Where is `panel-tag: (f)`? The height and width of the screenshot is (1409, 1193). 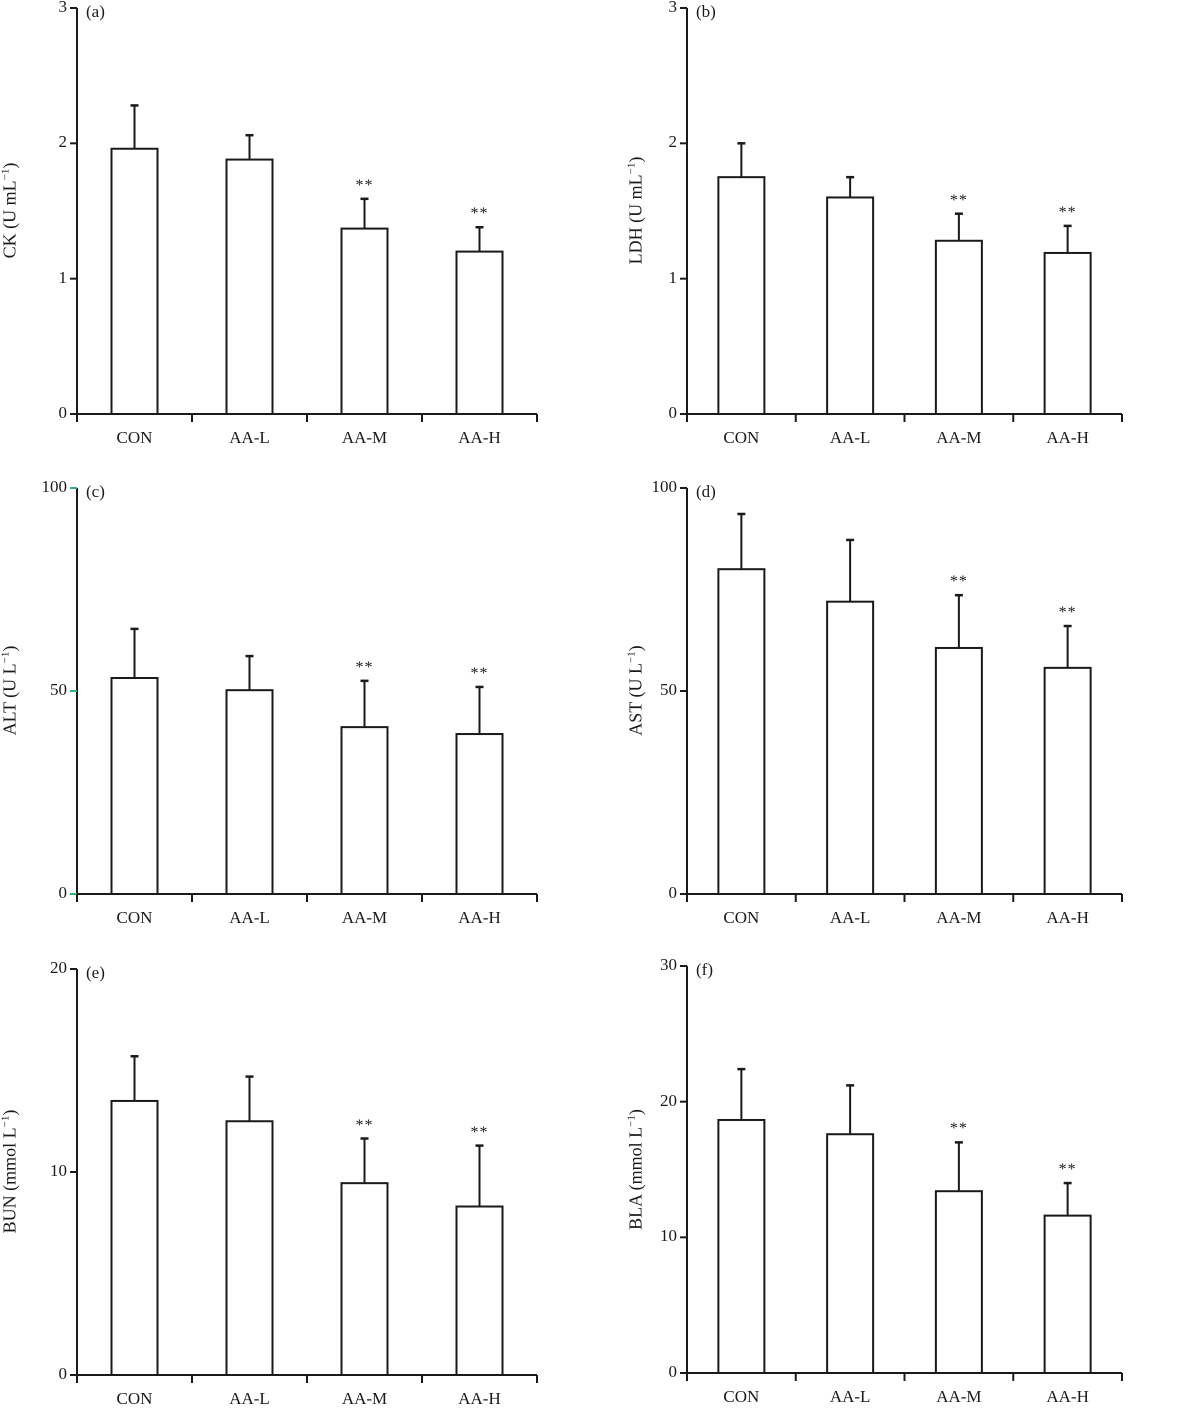
panel-tag: (f) is located at coordinates (704, 969).